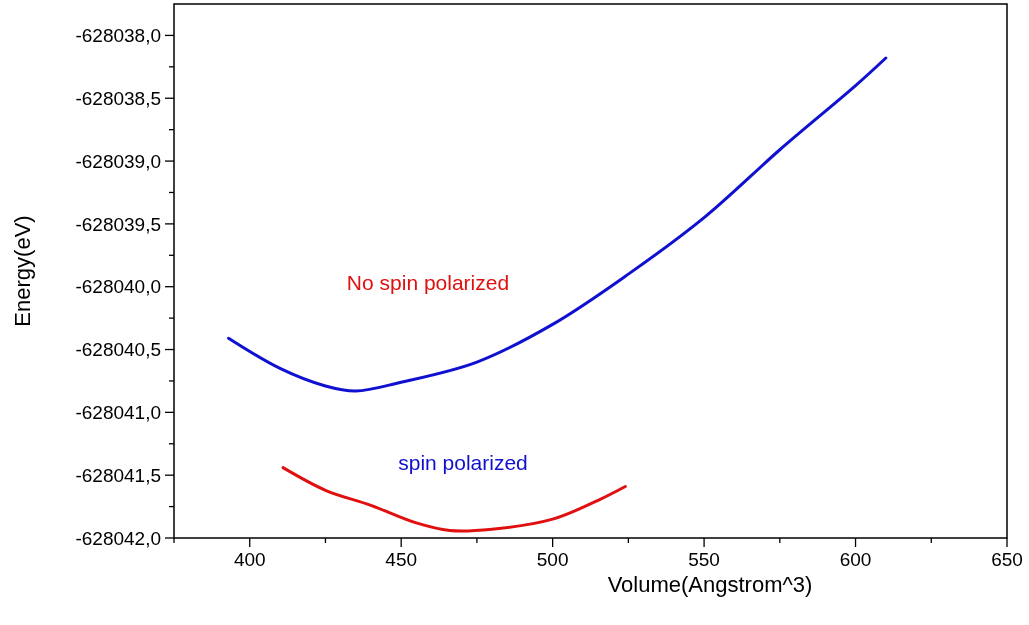  What do you see at coordinates (22, 271) in the screenshot?
I see `y-axis-title: Energy(eV)` at bounding box center [22, 271].